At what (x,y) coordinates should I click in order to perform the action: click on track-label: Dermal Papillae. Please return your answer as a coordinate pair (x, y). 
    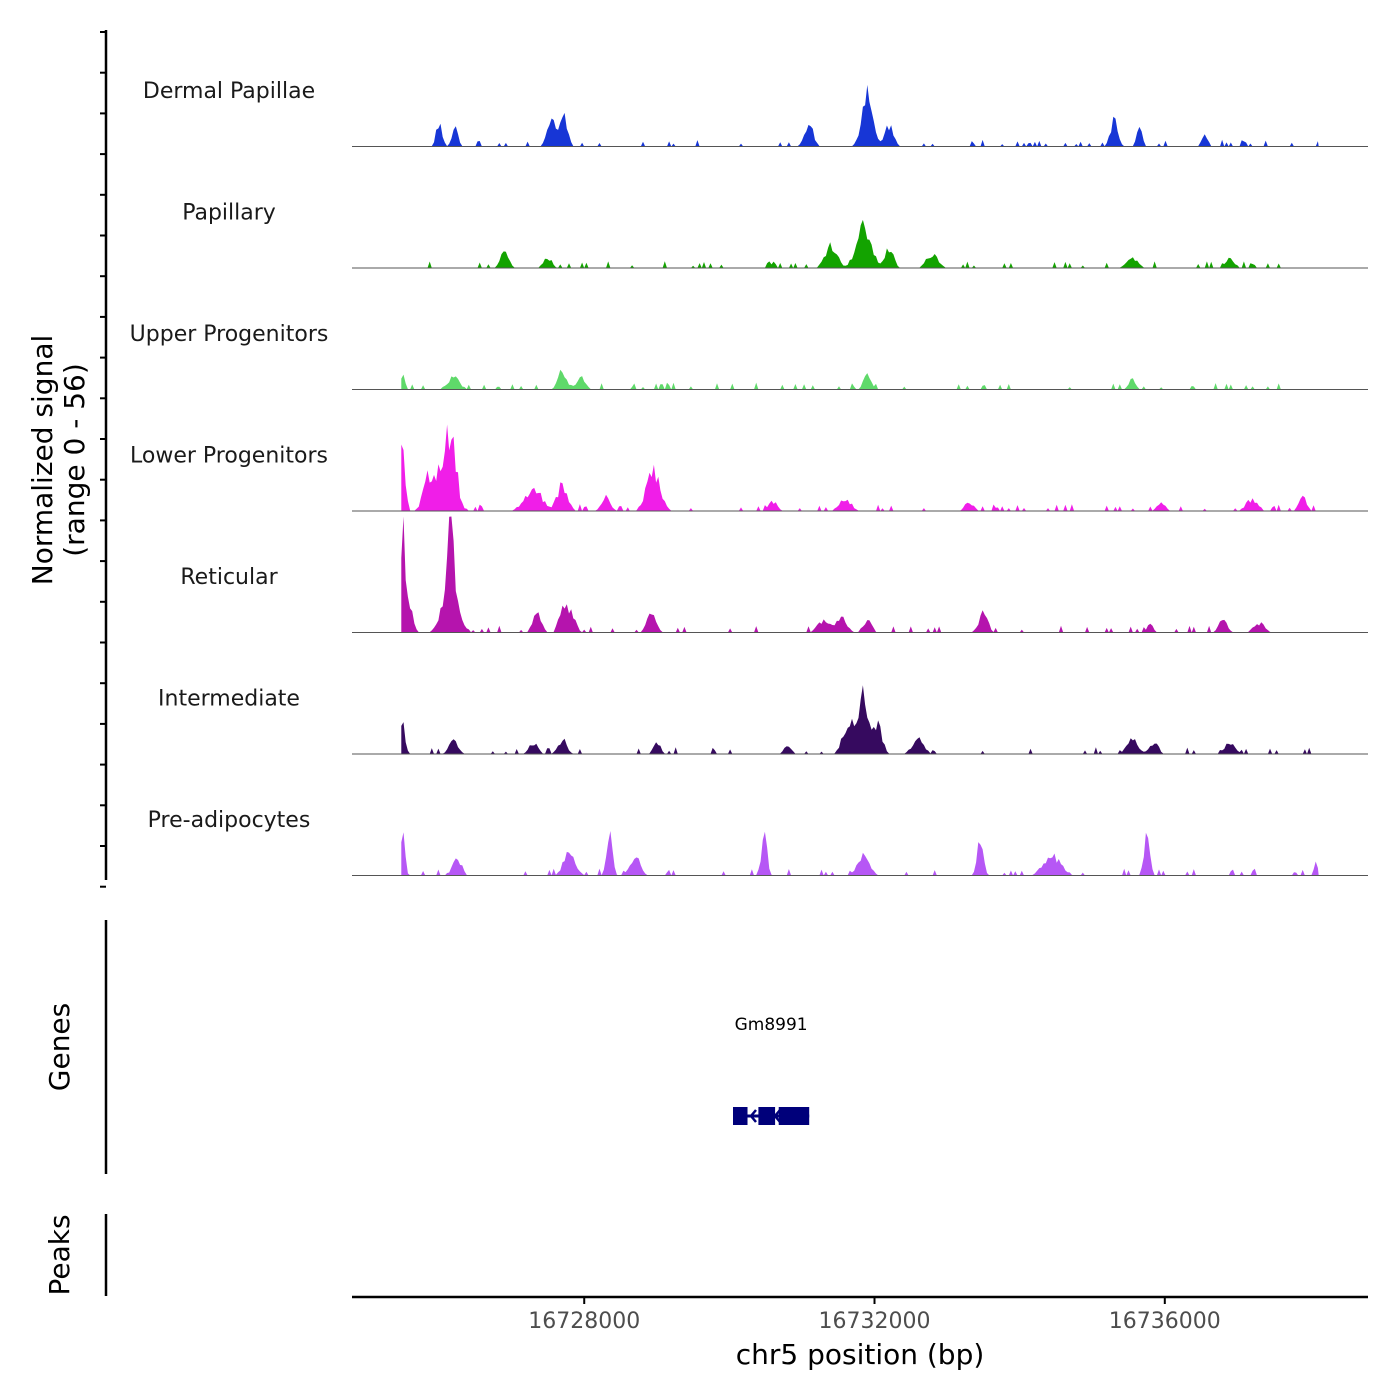
    Looking at the image, I should click on (229, 91).